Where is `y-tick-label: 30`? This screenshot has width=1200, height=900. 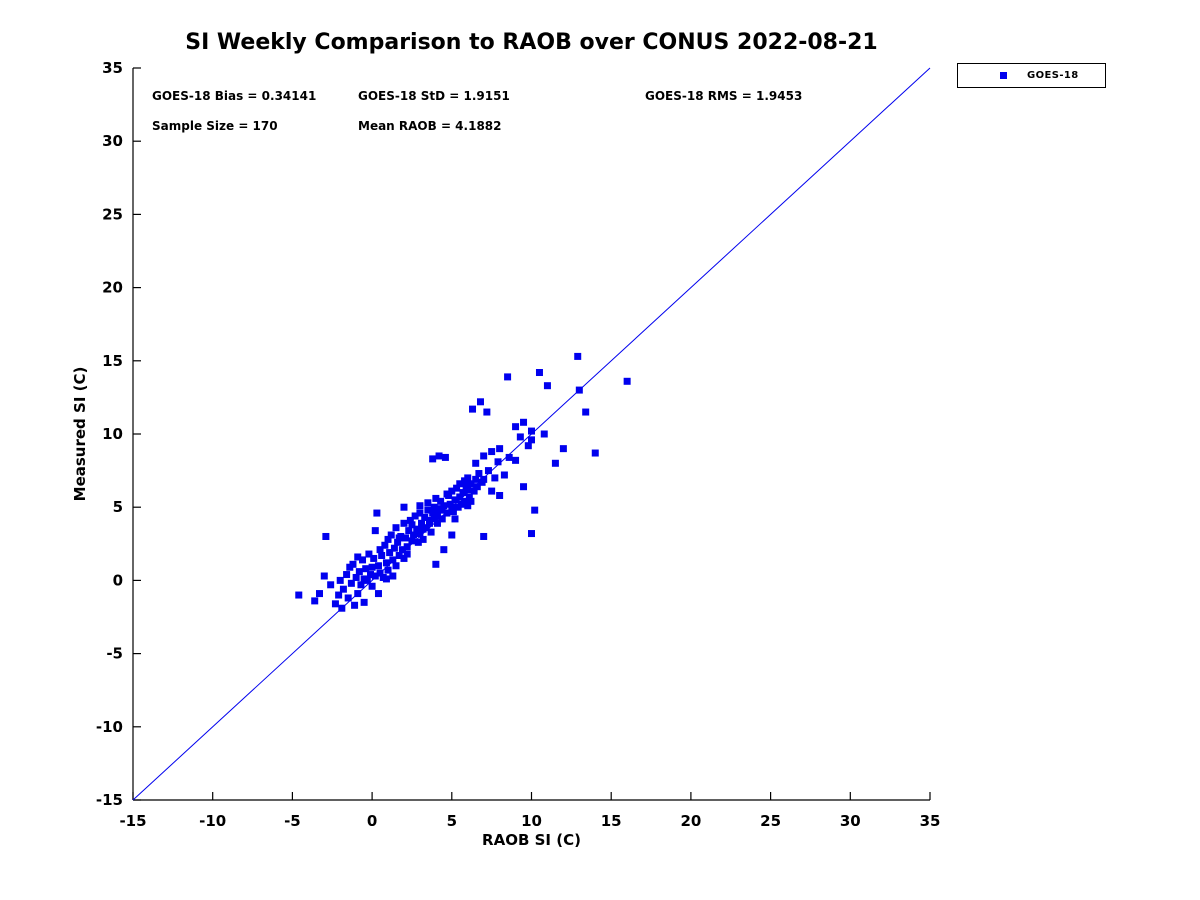
y-tick-label: 30 is located at coordinates (112, 141).